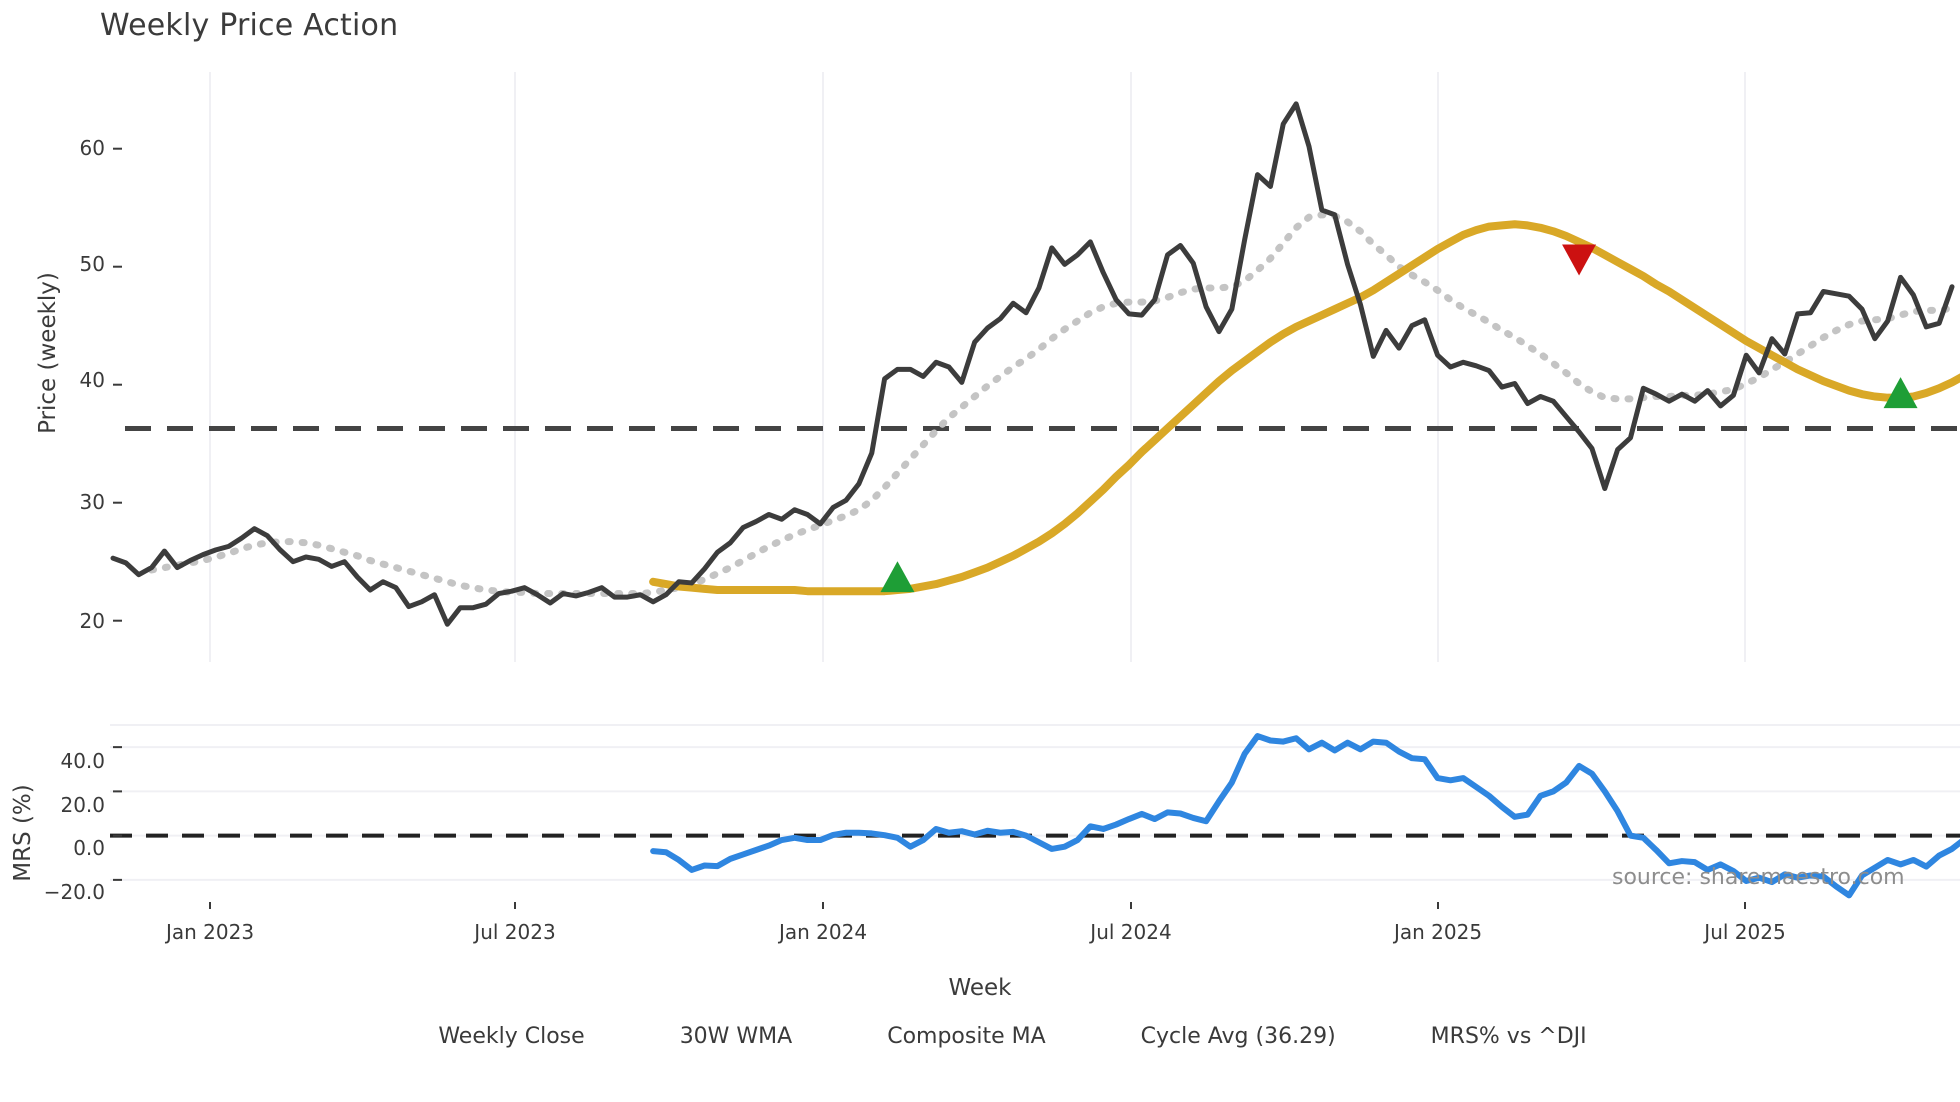 Image resolution: width=1960 pixels, height=1102 pixels. I want to click on legend-label: 30W WMA, so click(736, 1036).